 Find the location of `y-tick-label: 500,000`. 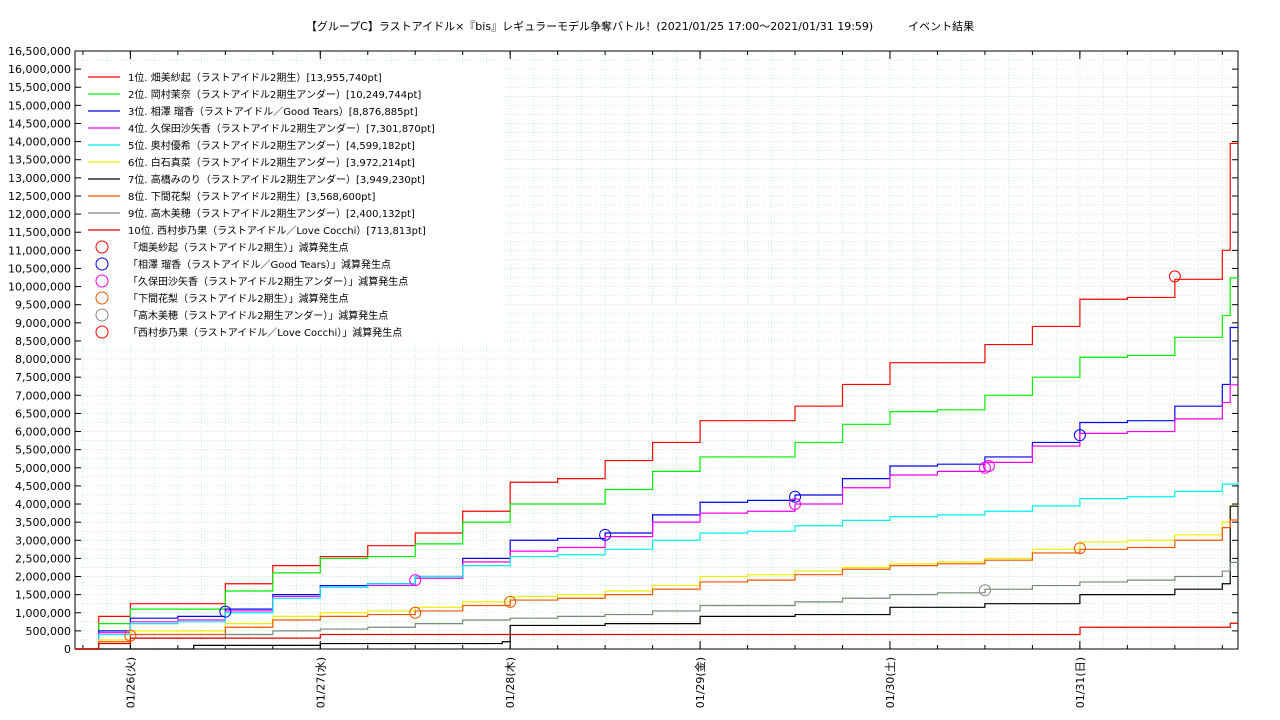

y-tick-label: 500,000 is located at coordinates (49, 631).